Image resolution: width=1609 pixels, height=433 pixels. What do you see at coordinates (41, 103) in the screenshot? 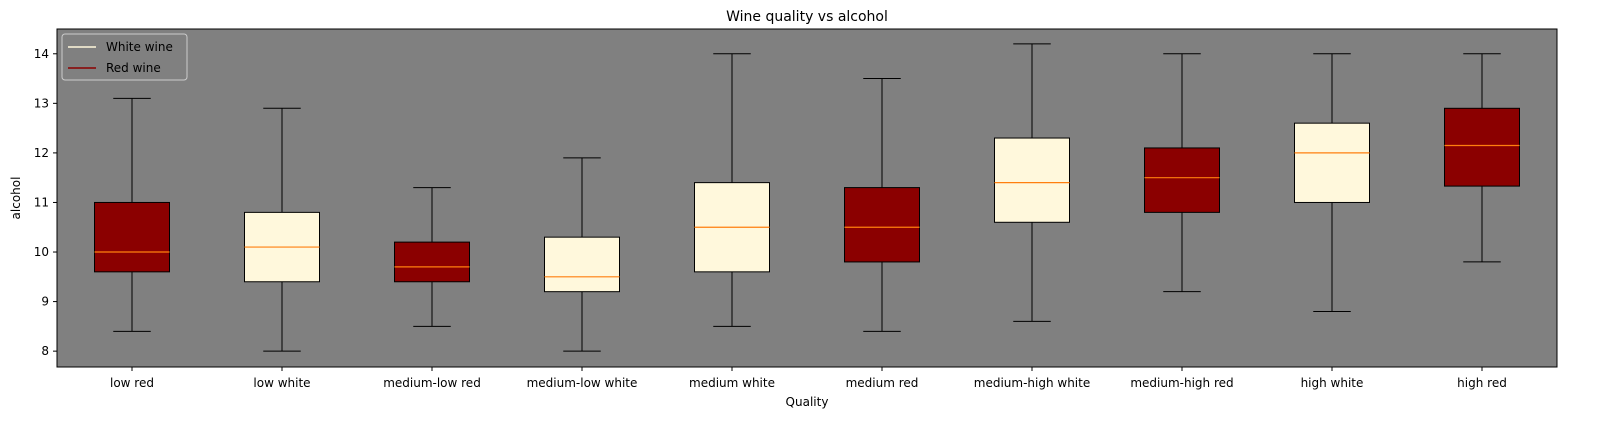
I see `y-tick-label: 13` at bounding box center [41, 103].